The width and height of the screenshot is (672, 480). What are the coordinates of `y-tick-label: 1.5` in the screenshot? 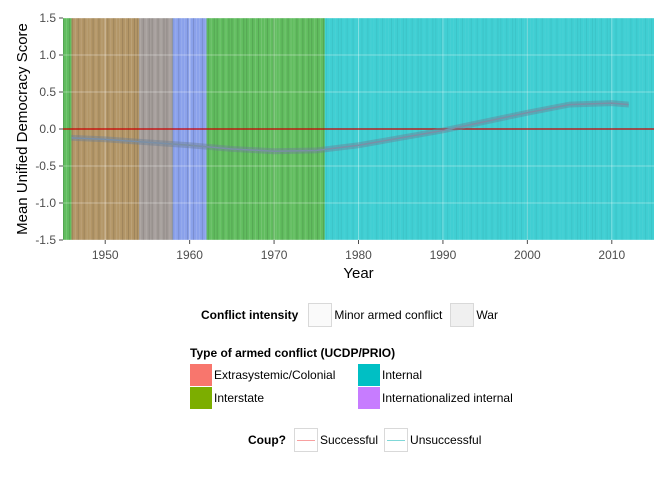 It's located at (47, 18).